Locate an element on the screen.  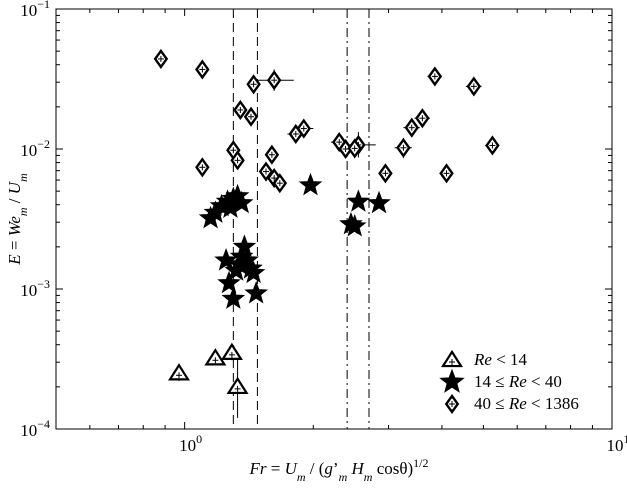
legend: Re < 14 14 ≤ Re < 40 40 ≤ Re < 1386 is located at coordinates (509, 382).